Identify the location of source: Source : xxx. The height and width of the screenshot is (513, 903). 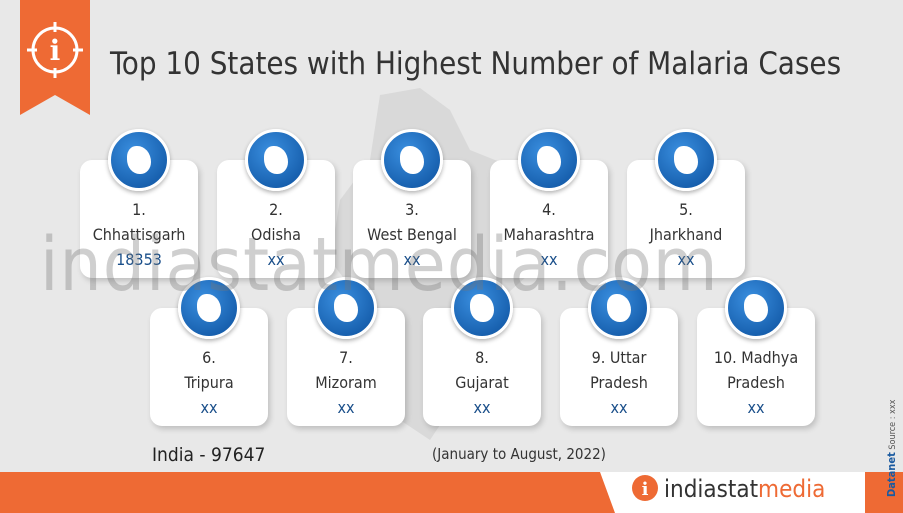
(893, 424).